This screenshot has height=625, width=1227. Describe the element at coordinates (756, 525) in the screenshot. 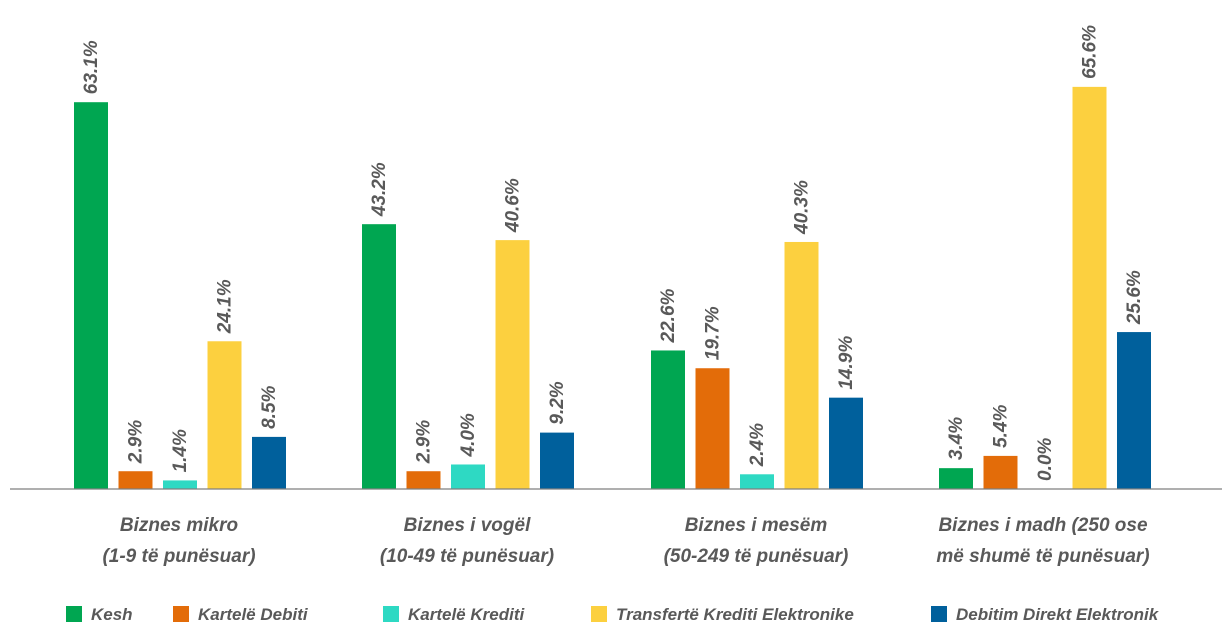

I see `category-label-2-0: Biznes i mesëm` at that location.